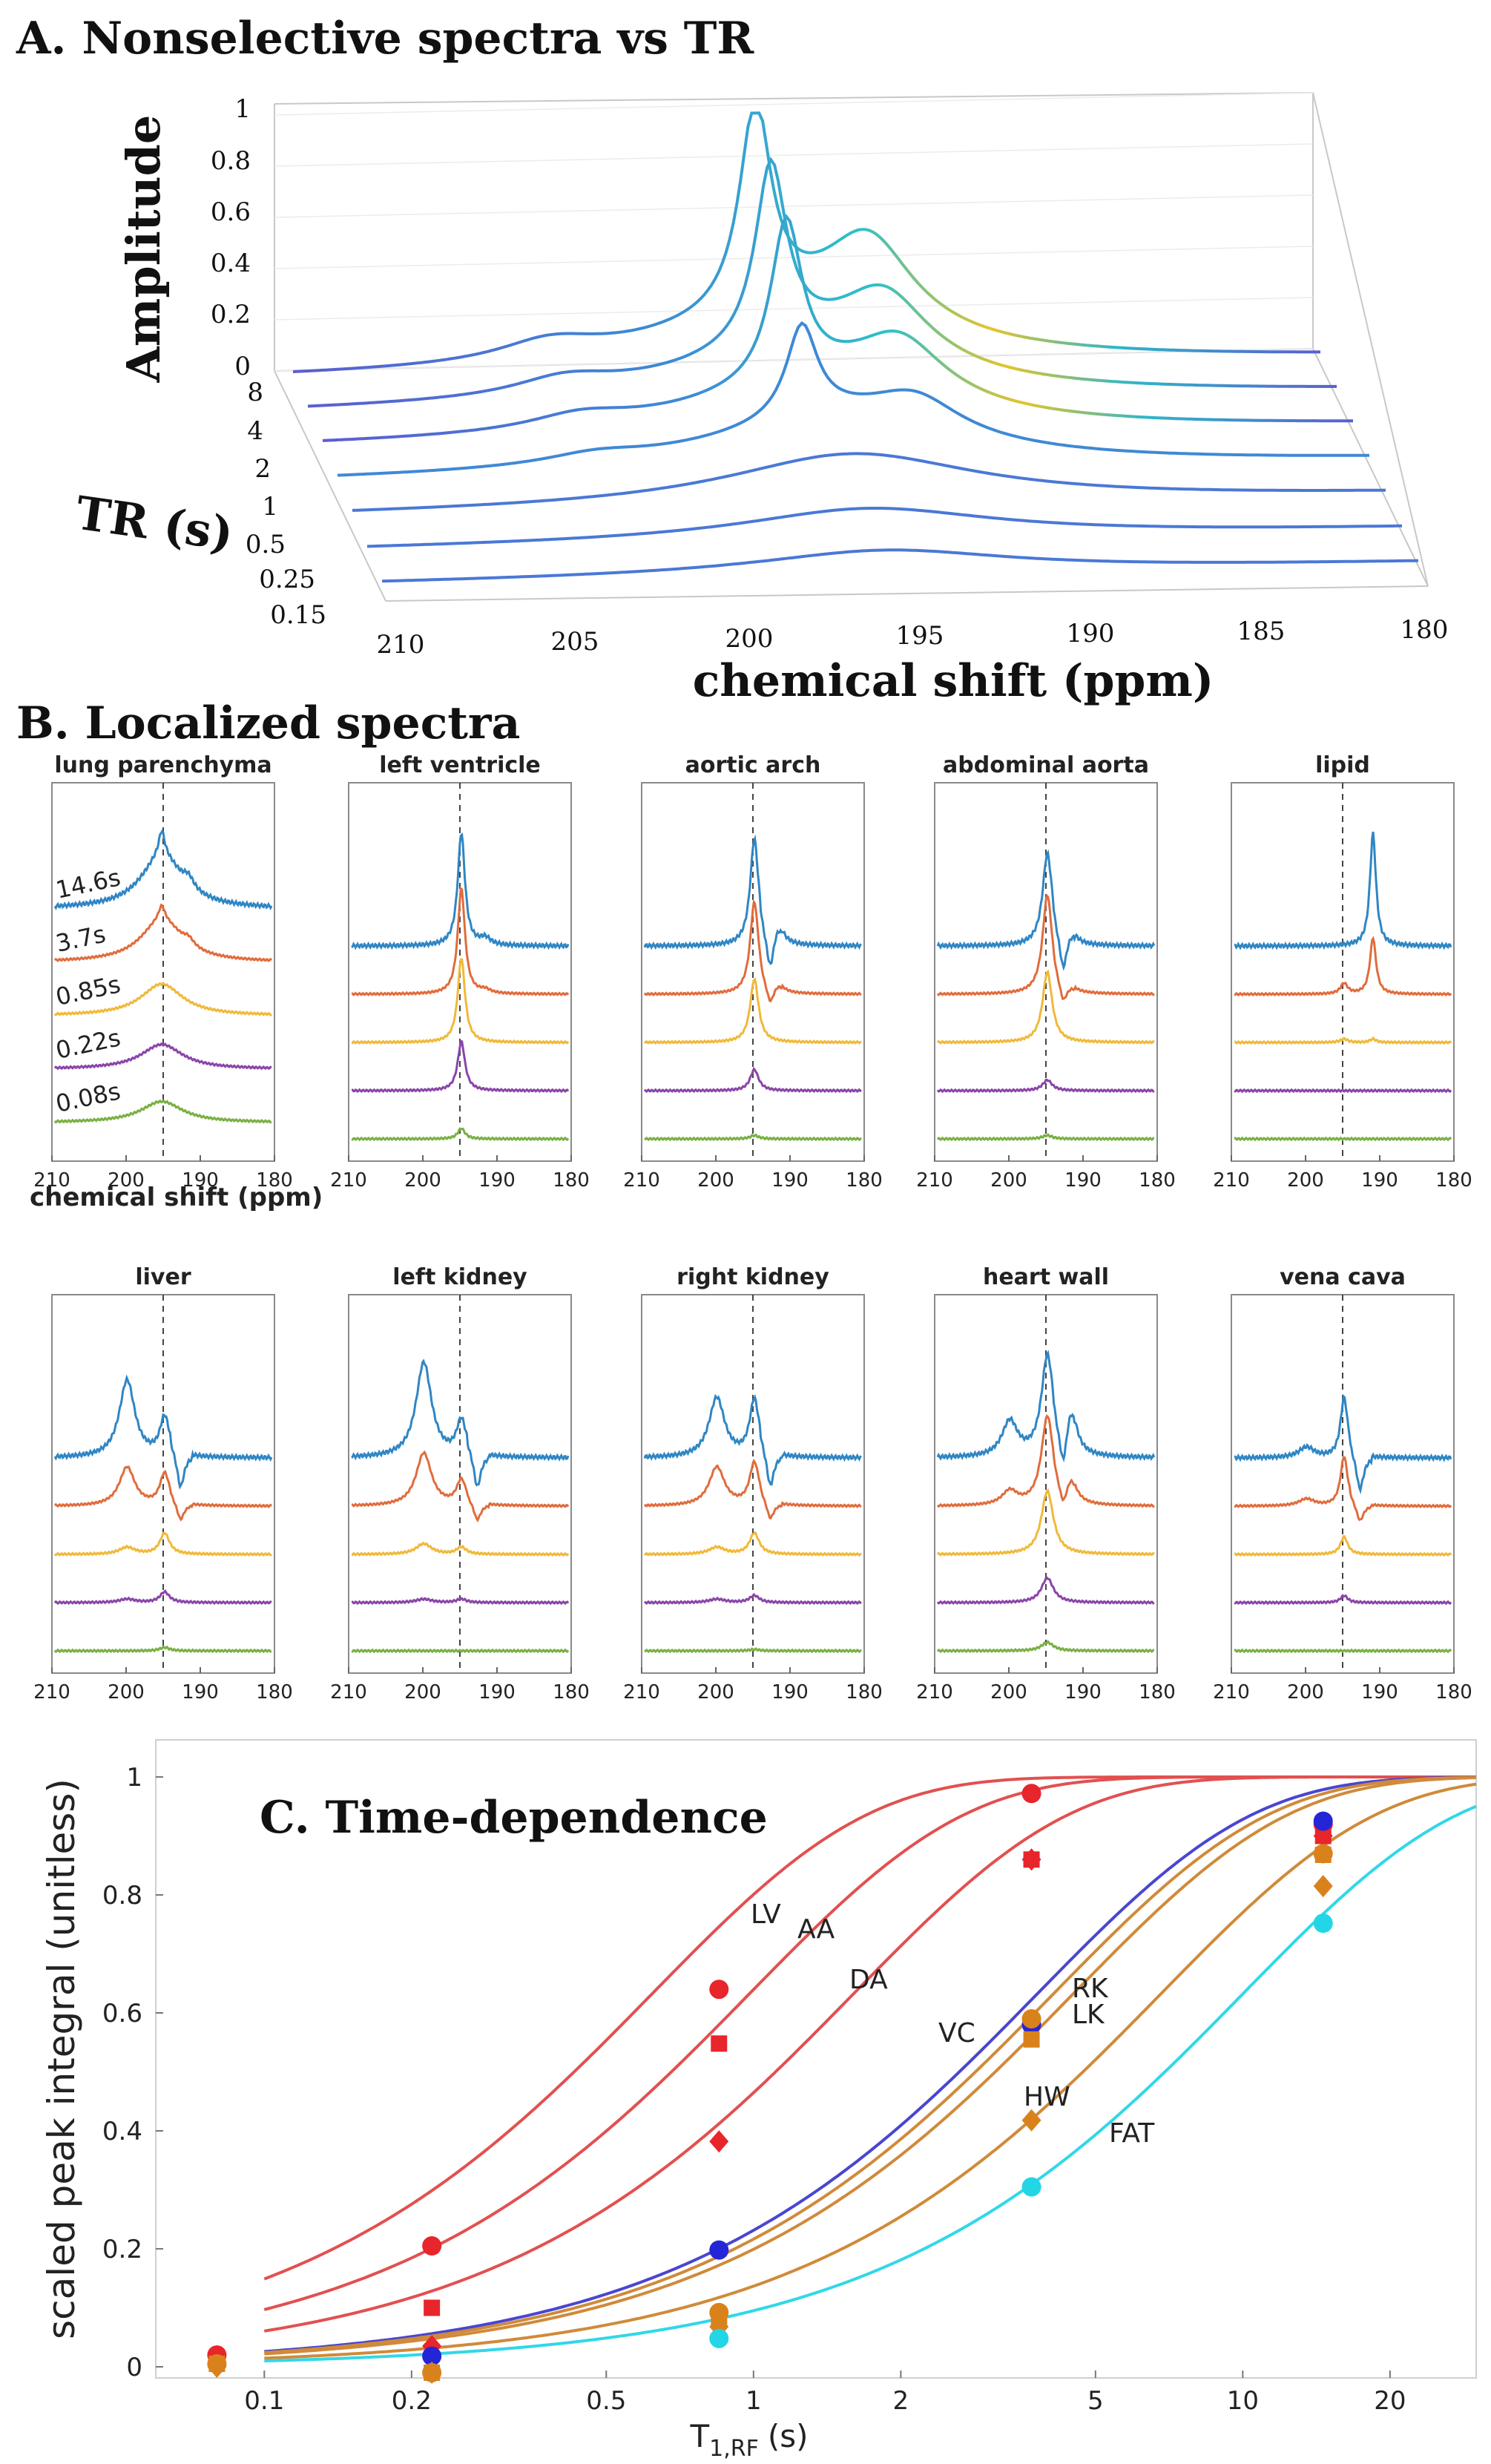  Describe the element at coordinates (143, 249) in the screenshot. I see `panel-a-amplitude-label: Amplitude` at that location.